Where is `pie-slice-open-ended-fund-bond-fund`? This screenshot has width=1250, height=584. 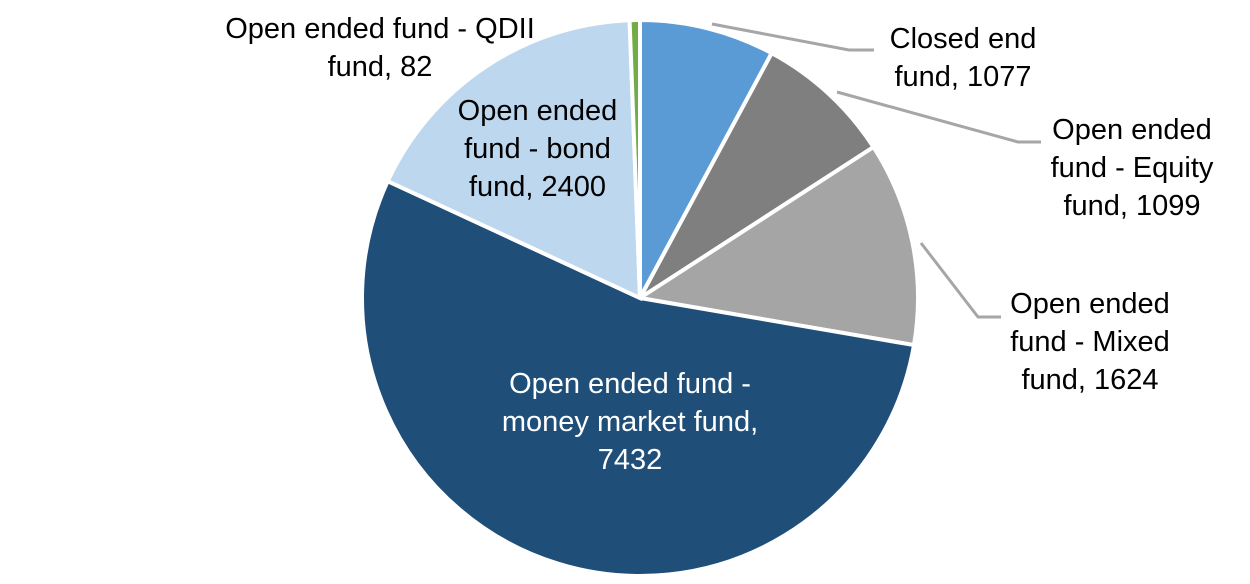 pie-slice-open-ended-fund-bond-fund is located at coordinates (514, 160).